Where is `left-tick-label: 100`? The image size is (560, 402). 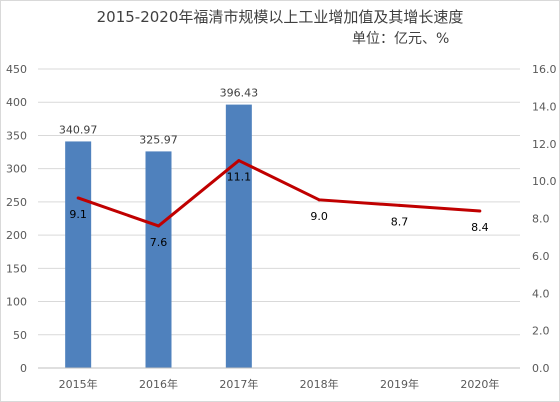 left-tick-label: 100 is located at coordinates (16, 302).